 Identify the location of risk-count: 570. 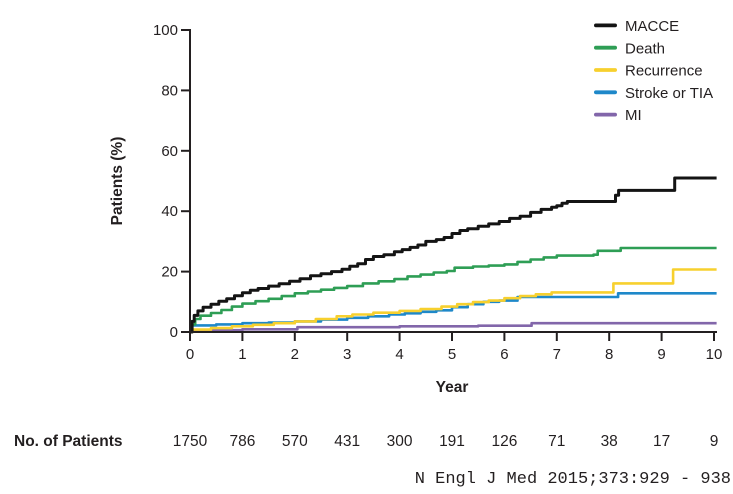
(295, 441).